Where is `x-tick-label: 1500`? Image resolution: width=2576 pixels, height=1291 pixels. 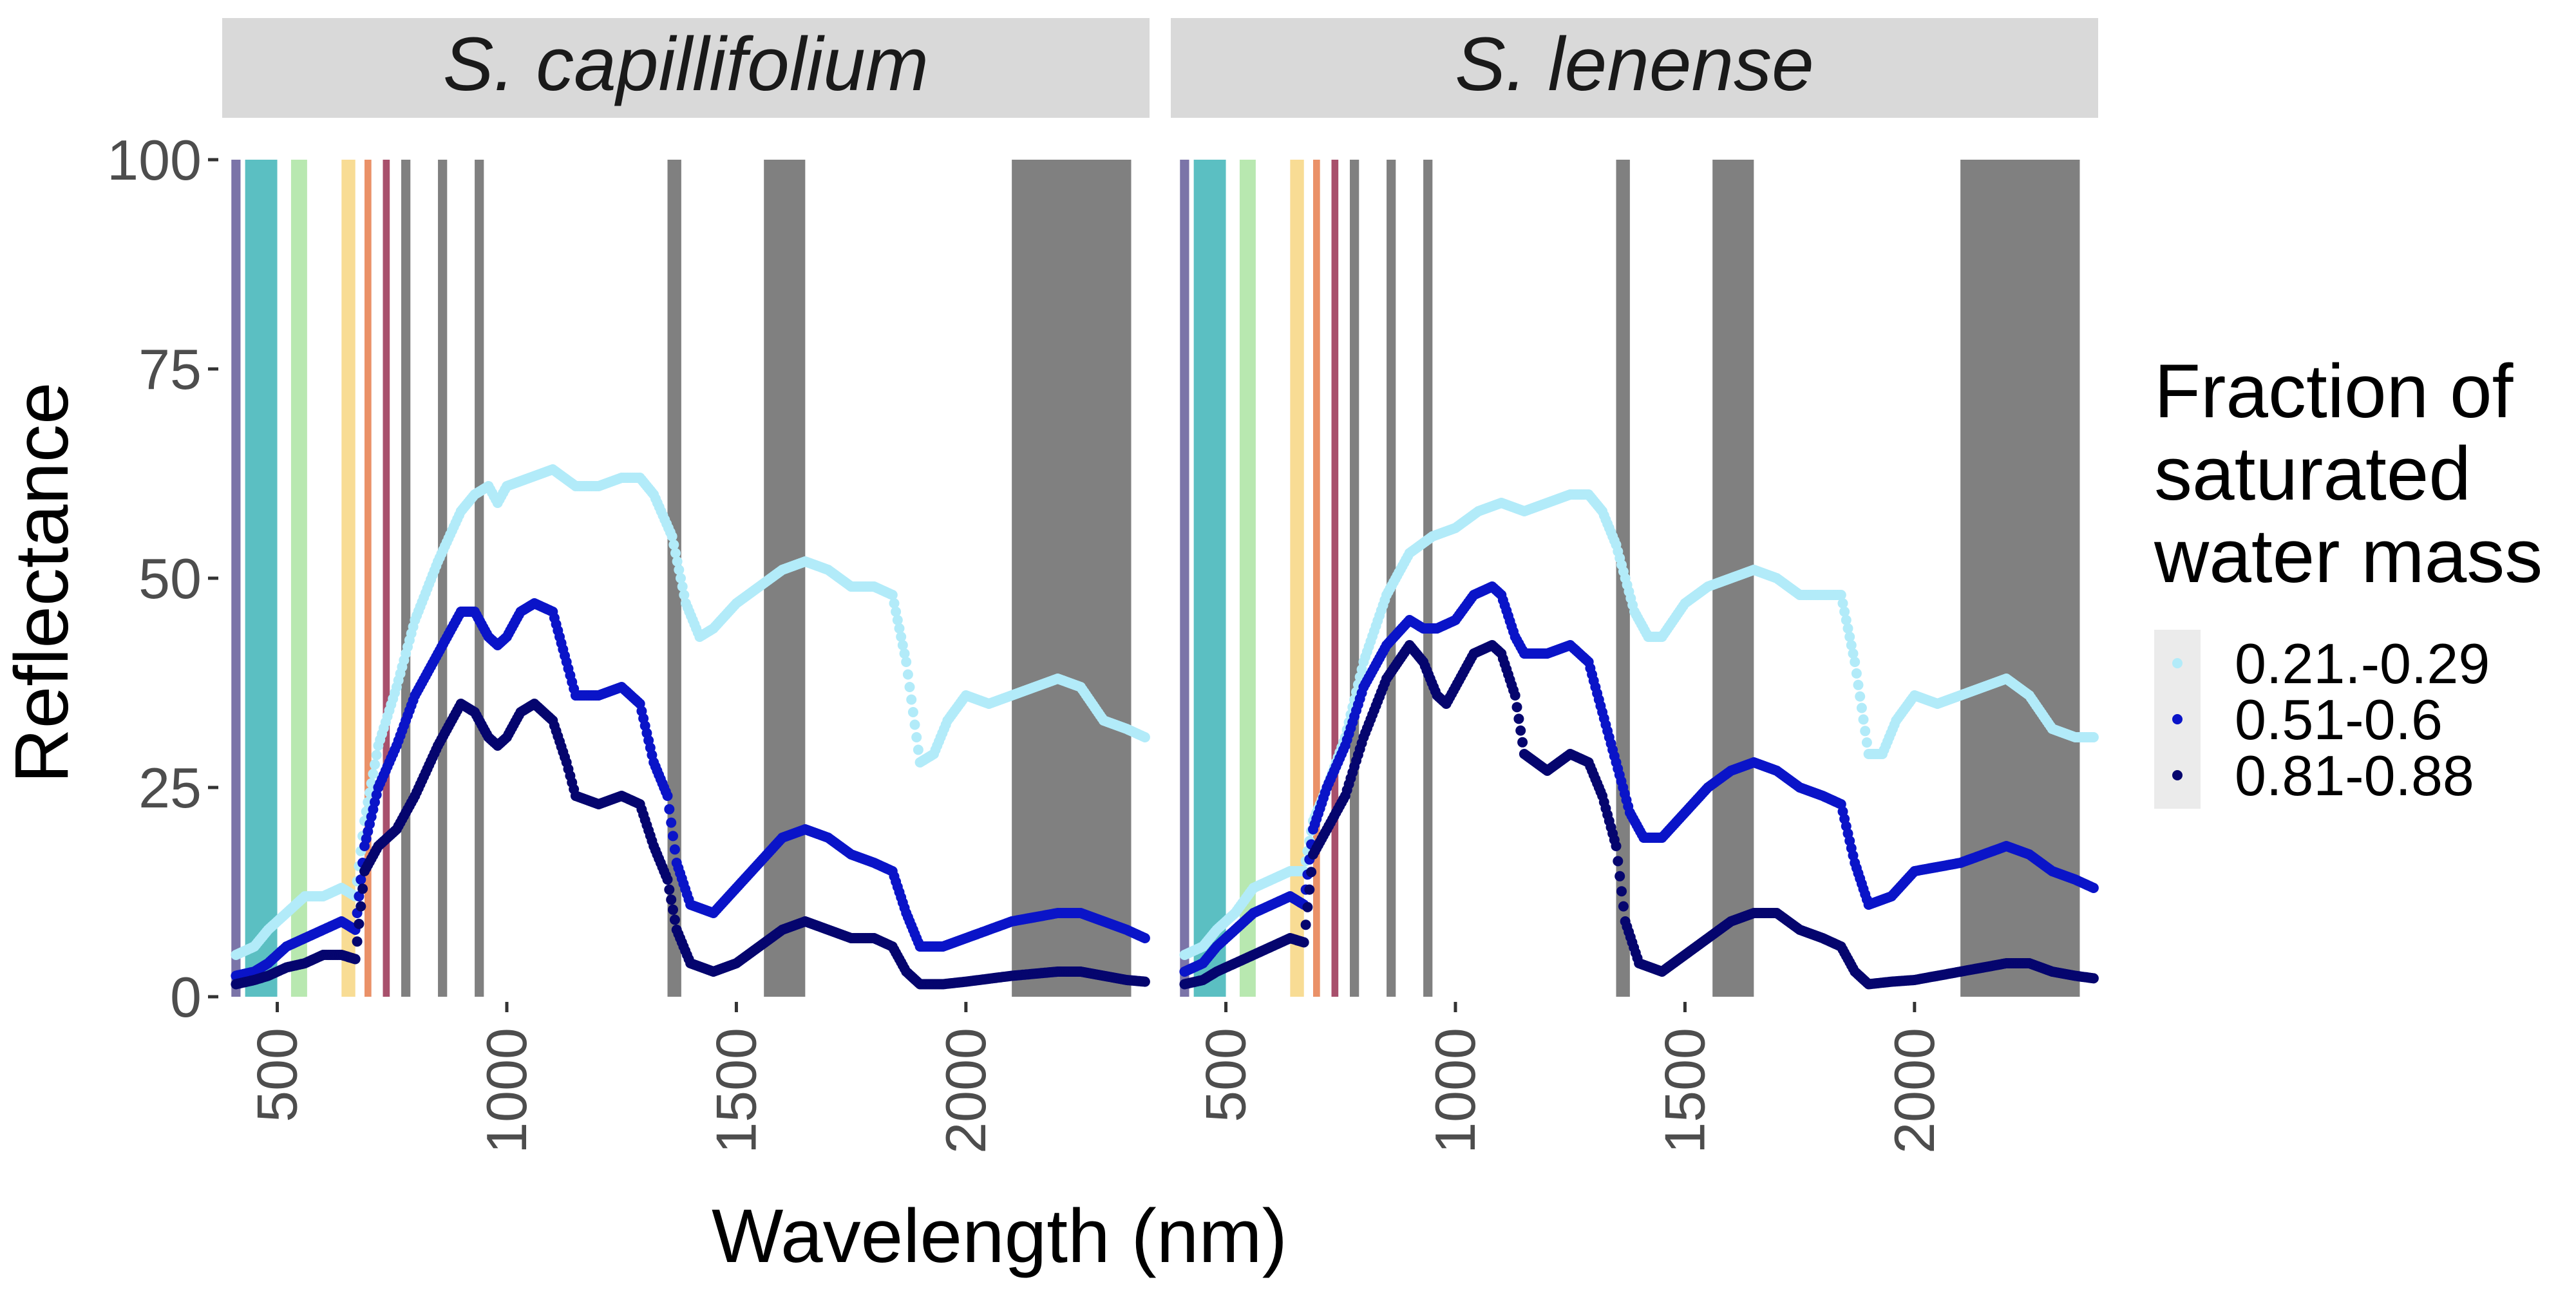 x-tick-label: 1500 is located at coordinates (736, 1091).